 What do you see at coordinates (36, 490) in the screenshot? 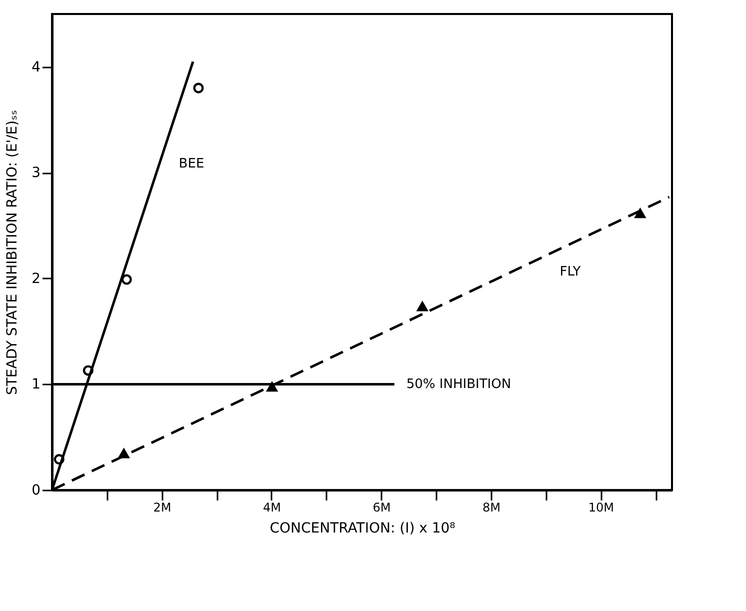
I see `y-tick-label: 0` at bounding box center [36, 490].